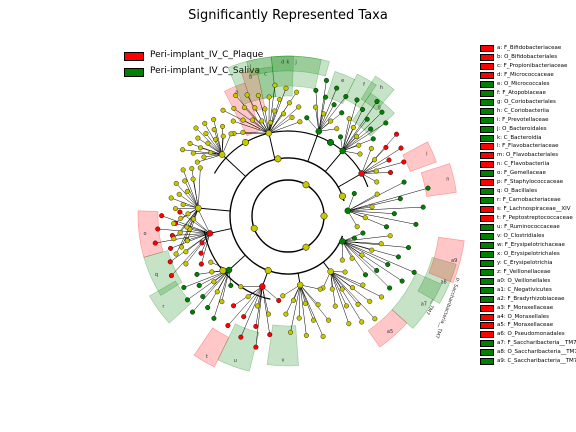 Image resolution: width=576 pixels, height=432 pixels. Describe the element at coordinates (236, 93) in the screenshot. I see `sector-label: a` at that location.